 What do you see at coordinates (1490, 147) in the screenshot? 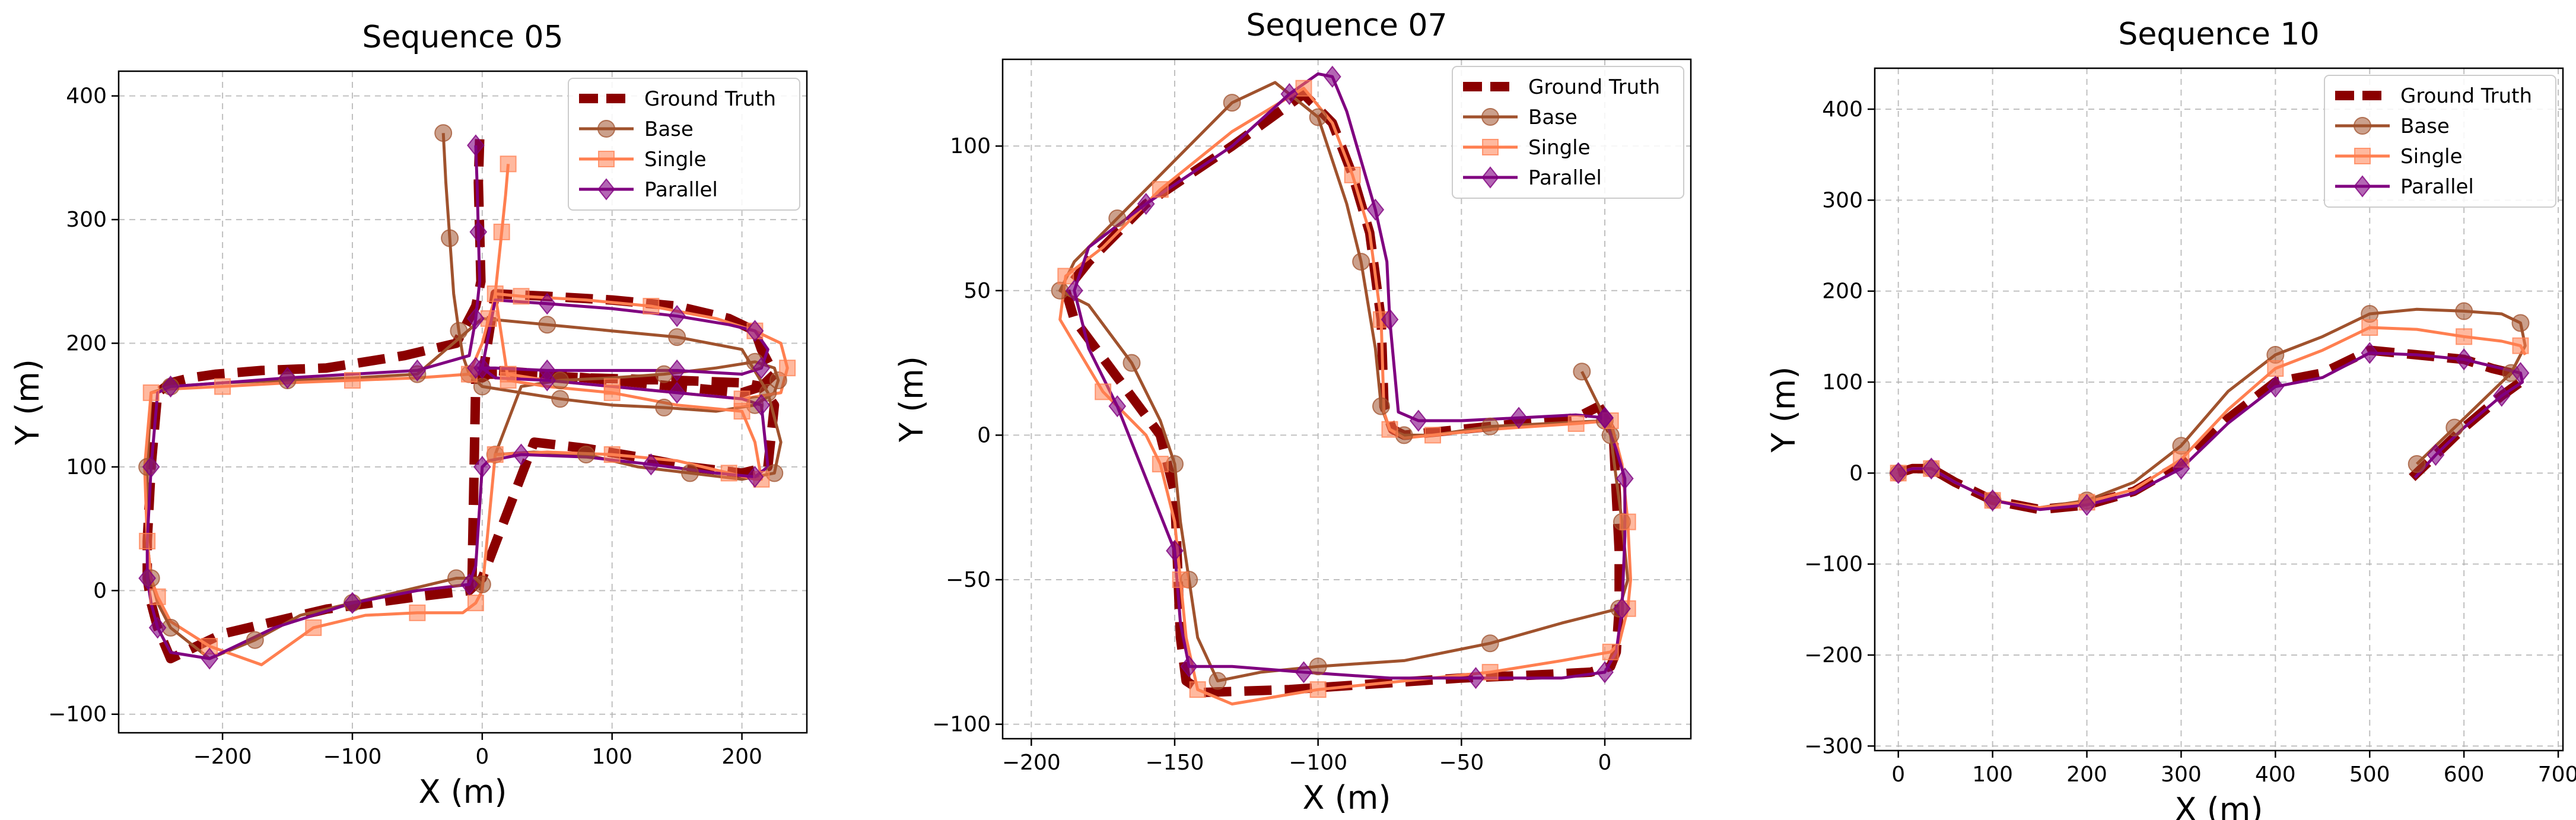
I see `legend-marker-single` at bounding box center [1490, 147].